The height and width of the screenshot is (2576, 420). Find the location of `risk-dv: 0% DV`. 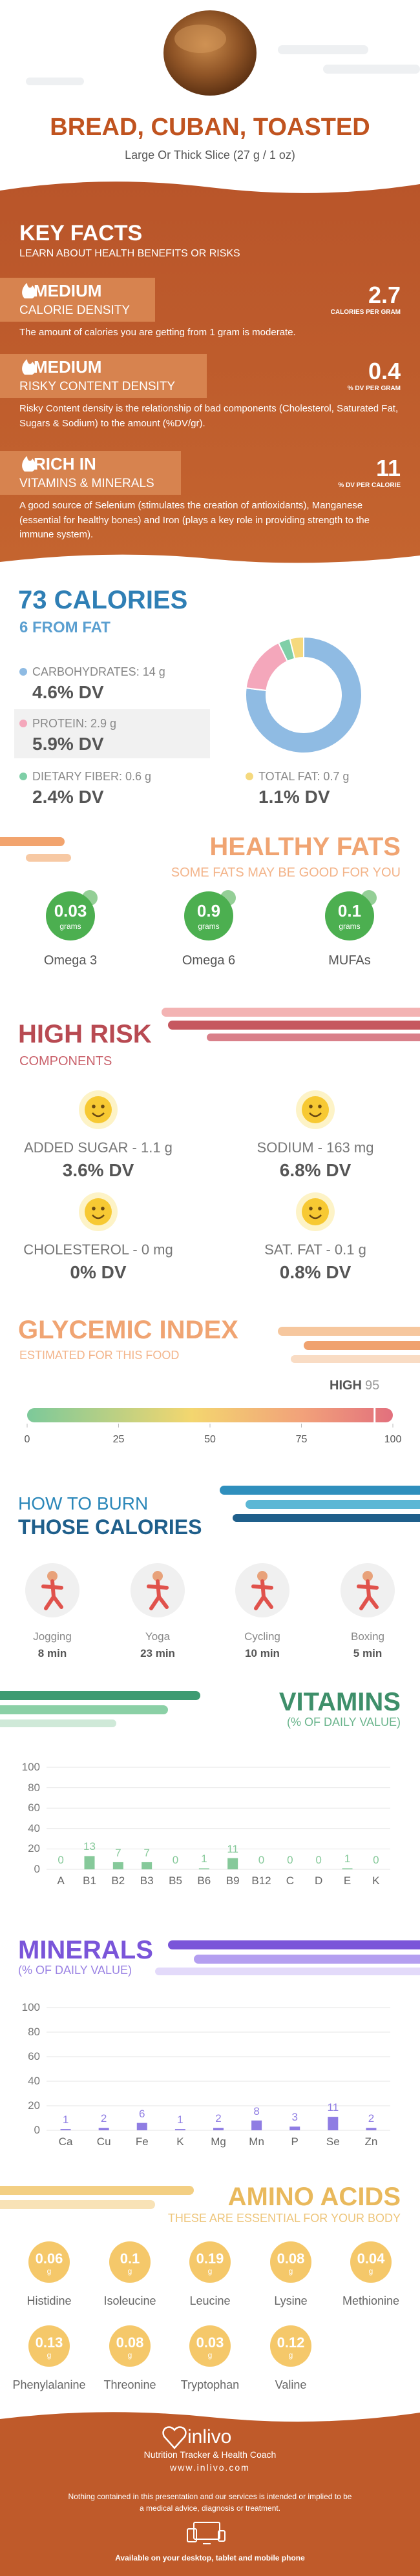

risk-dv: 0% DV is located at coordinates (99, 1272).